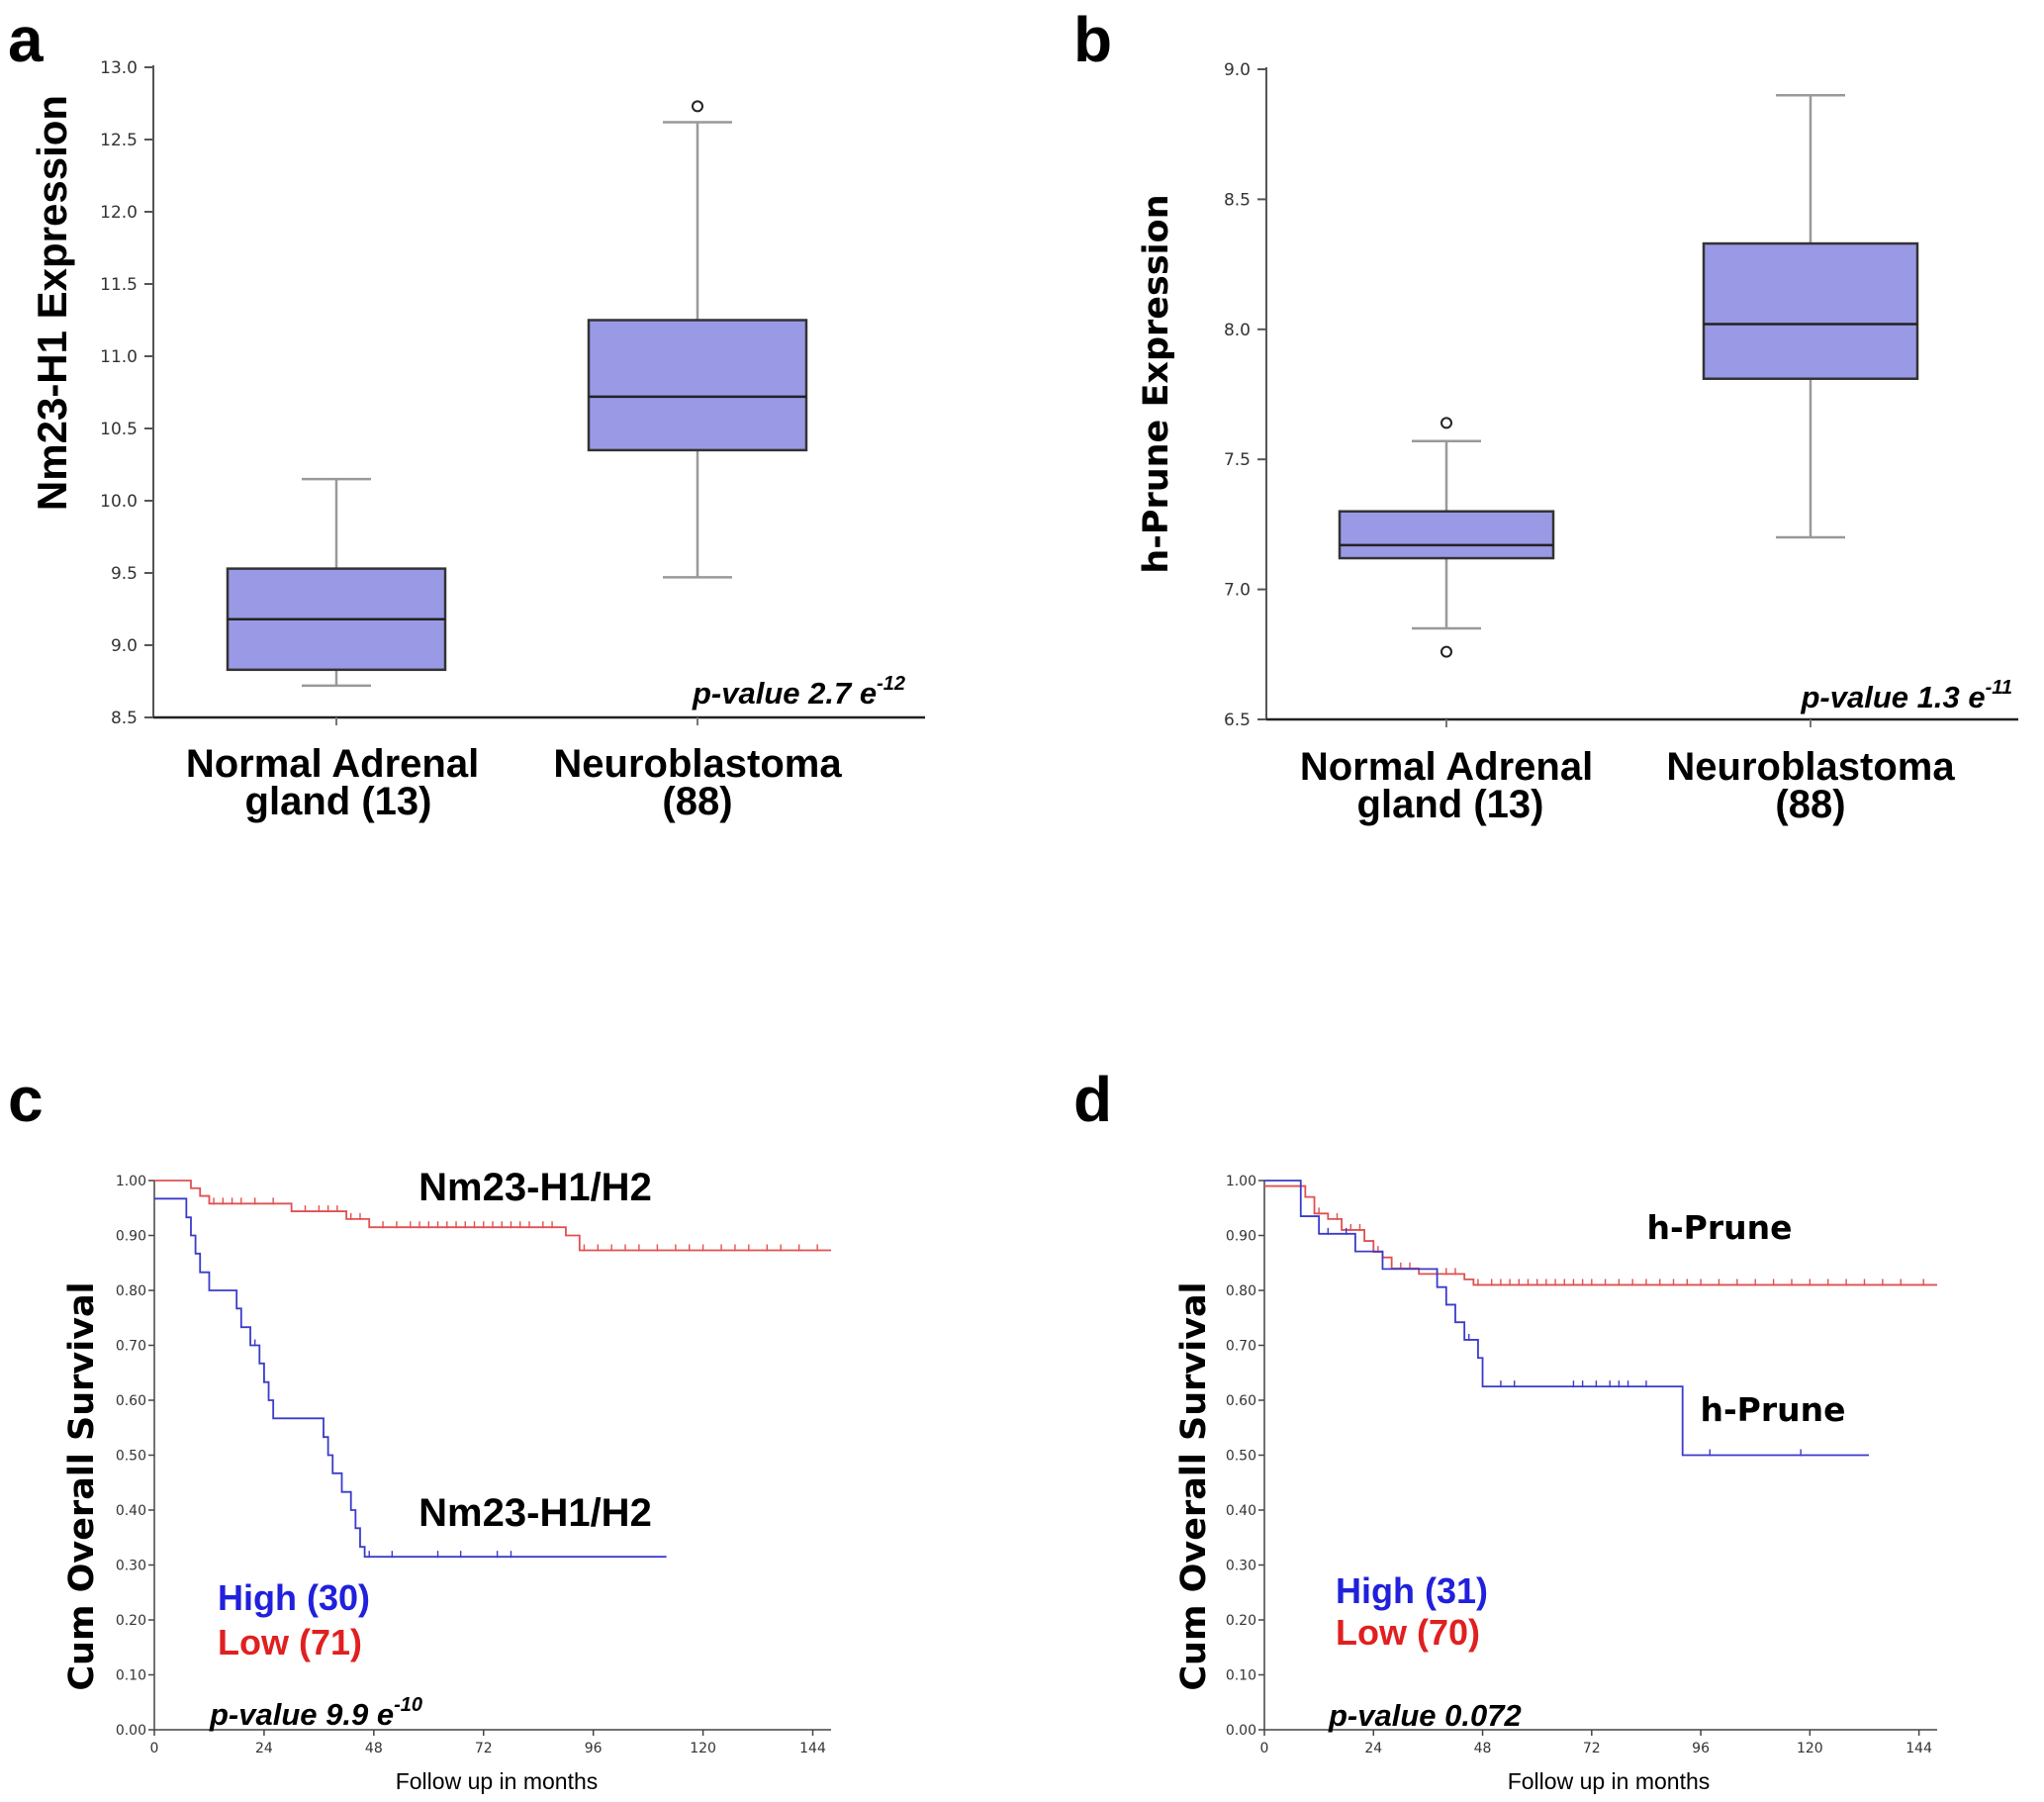 The width and height of the screenshot is (2044, 1802). I want to click on panel-d-y-tick-label: 0.20, so click(1241, 1621).